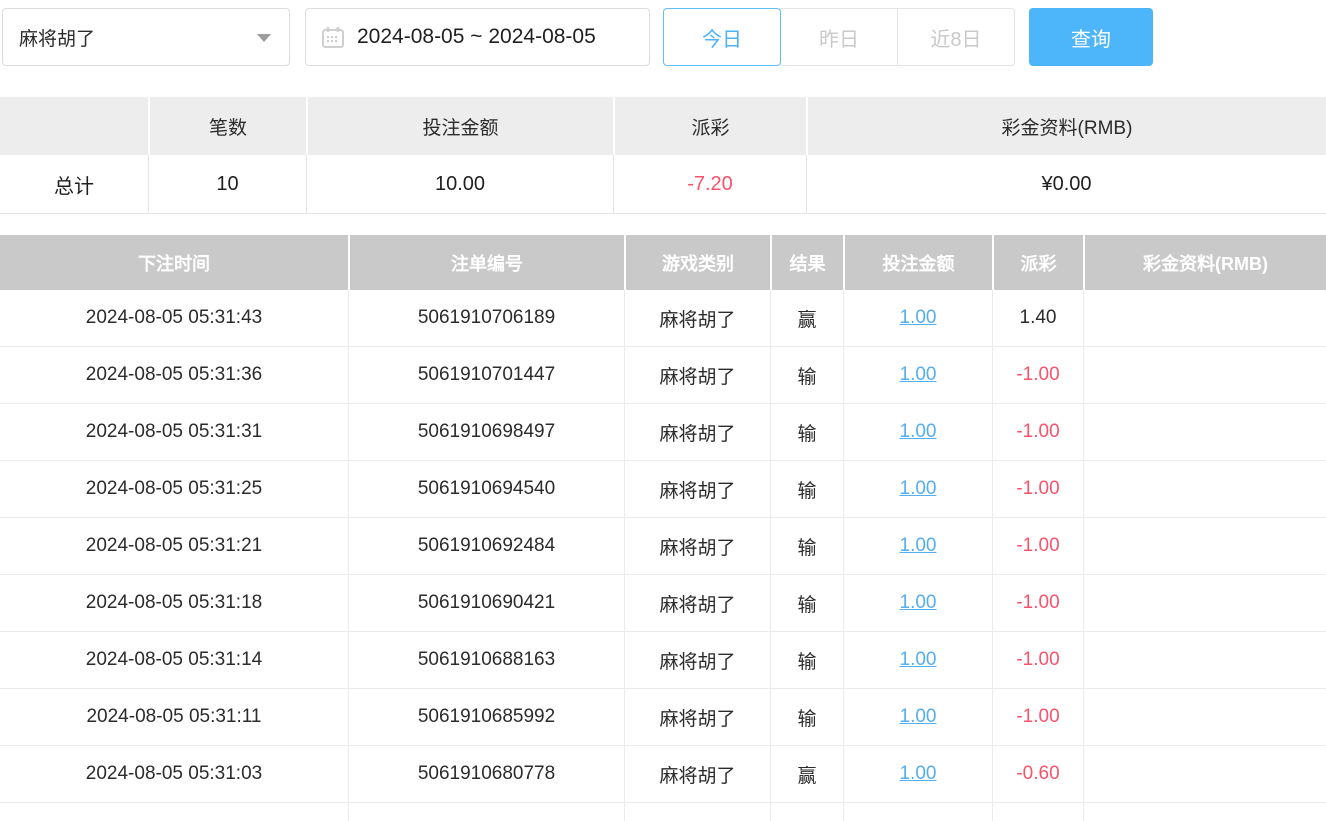 The height and width of the screenshot is (821, 1326). I want to click on bet-time: 2024-08-05 05:31:36, so click(174, 374).